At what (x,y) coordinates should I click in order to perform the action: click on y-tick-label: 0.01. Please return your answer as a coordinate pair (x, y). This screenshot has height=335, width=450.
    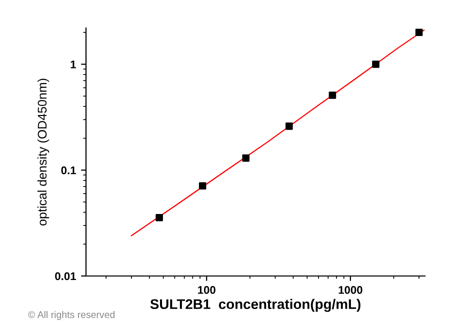
    Looking at the image, I should click on (65, 276).